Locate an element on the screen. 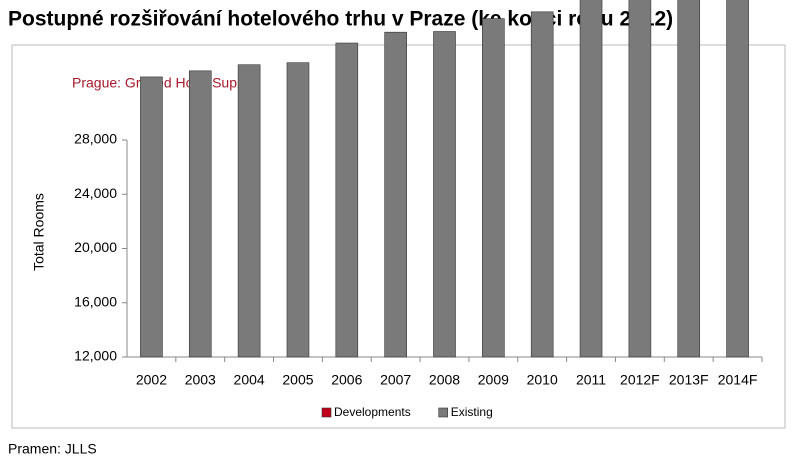  x-tick-label: 2006 is located at coordinates (346, 380).